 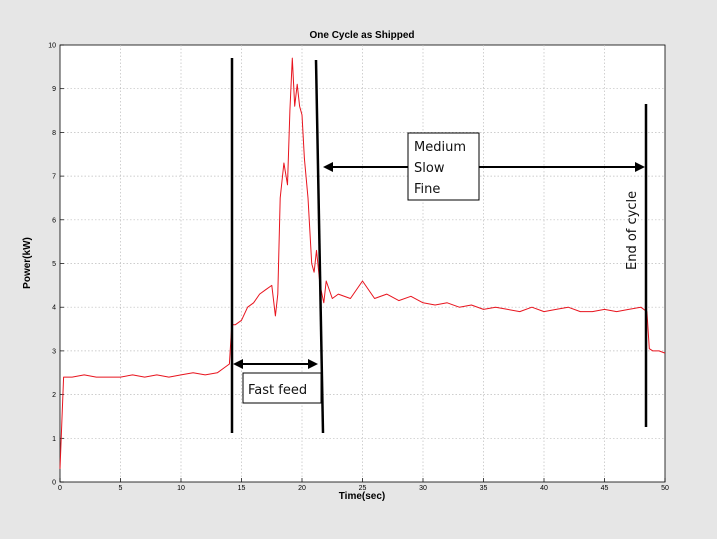 What do you see at coordinates (54, 89) in the screenshot?
I see `y-tick-label: 9` at bounding box center [54, 89].